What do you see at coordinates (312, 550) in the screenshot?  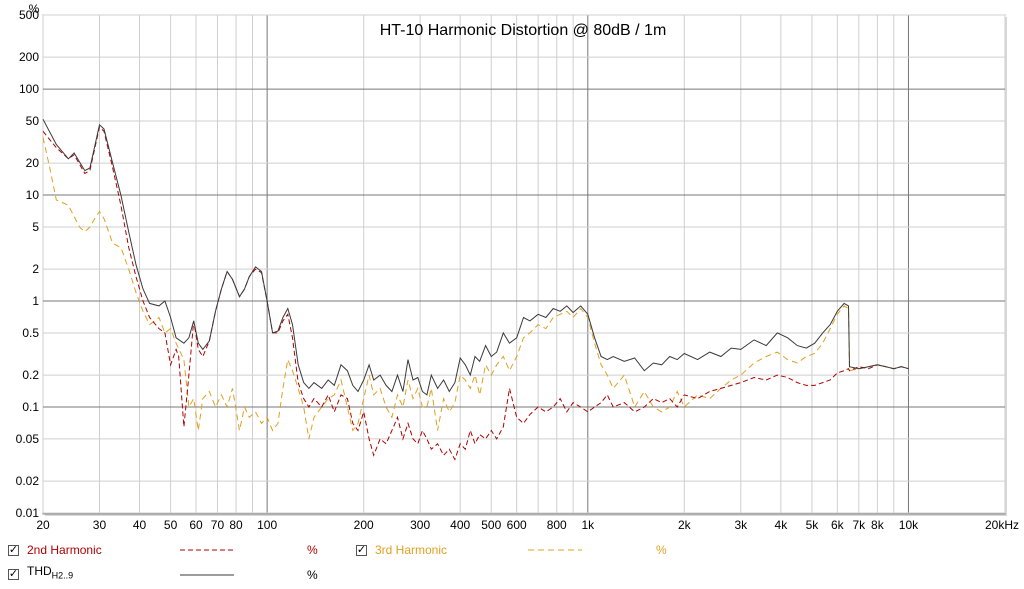 I see `legend-unit-2nd-harmonic: %` at bounding box center [312, 550].